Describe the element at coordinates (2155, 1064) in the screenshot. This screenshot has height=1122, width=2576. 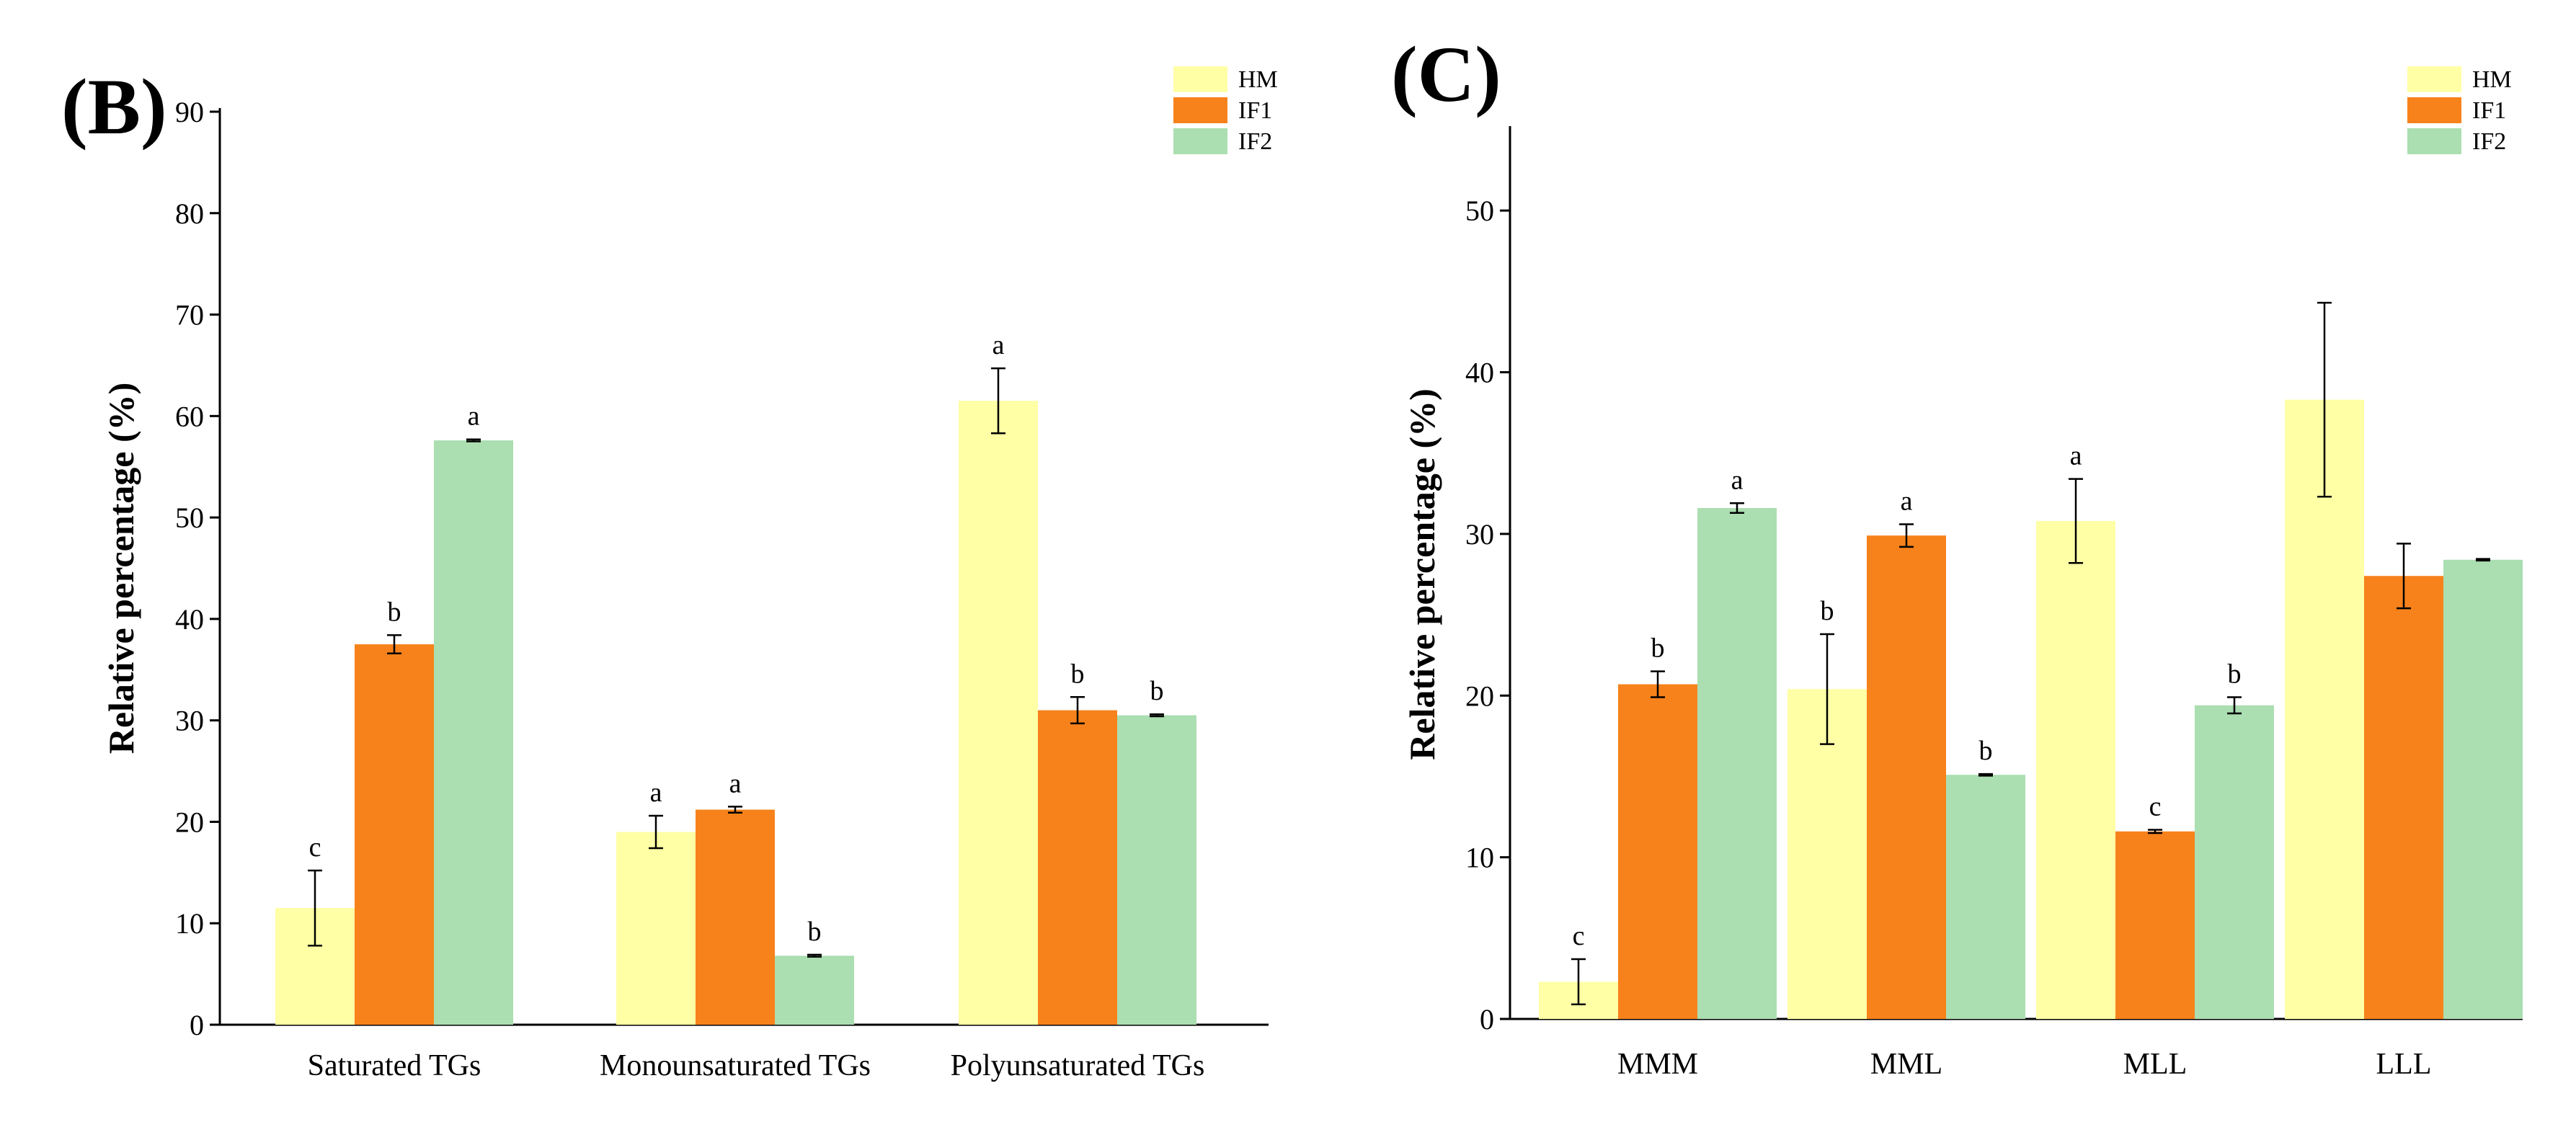
I see `category-label: MLL` at that location.